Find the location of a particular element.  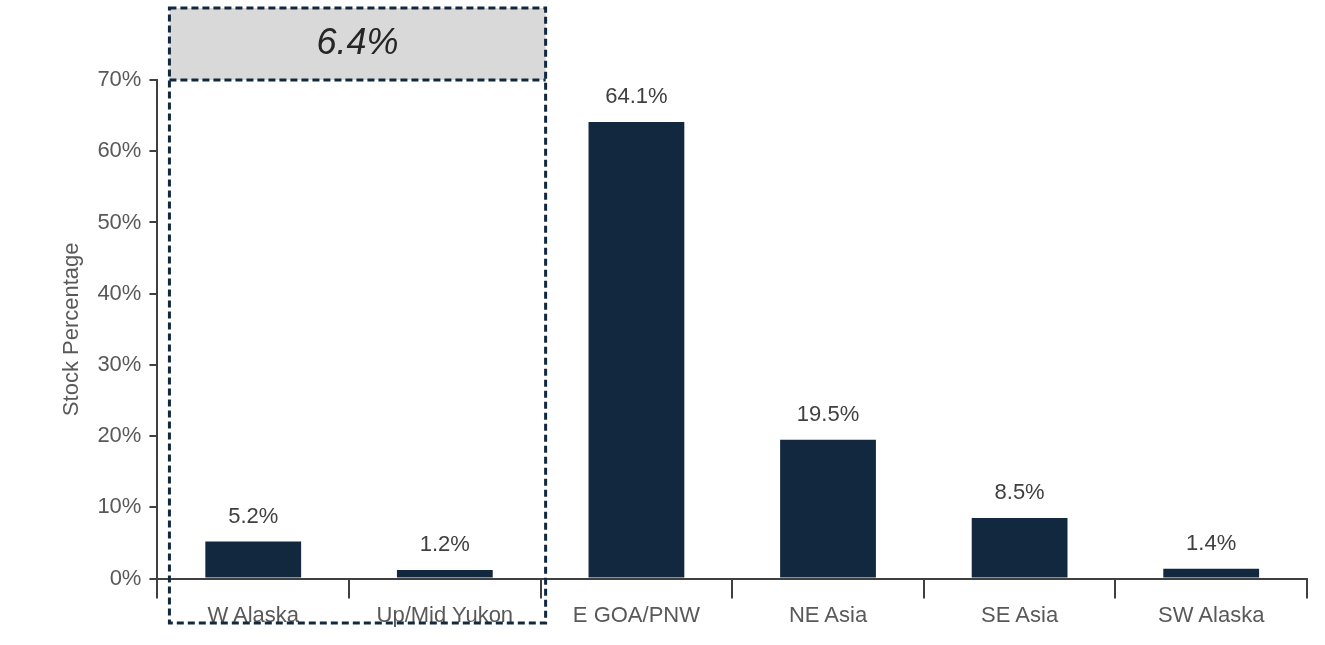

y-axis-title: Stock Percentage is located at coordinates (71, 329).